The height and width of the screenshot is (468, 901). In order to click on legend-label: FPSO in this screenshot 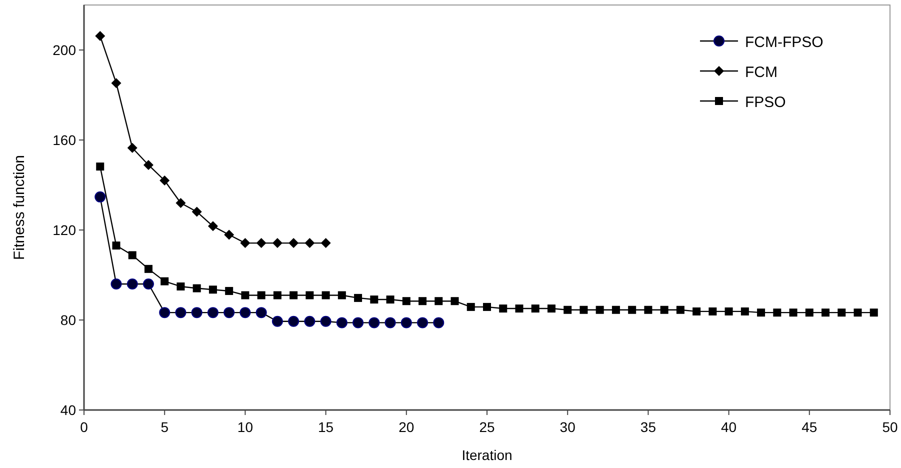, I will do `click(765, 102)`.